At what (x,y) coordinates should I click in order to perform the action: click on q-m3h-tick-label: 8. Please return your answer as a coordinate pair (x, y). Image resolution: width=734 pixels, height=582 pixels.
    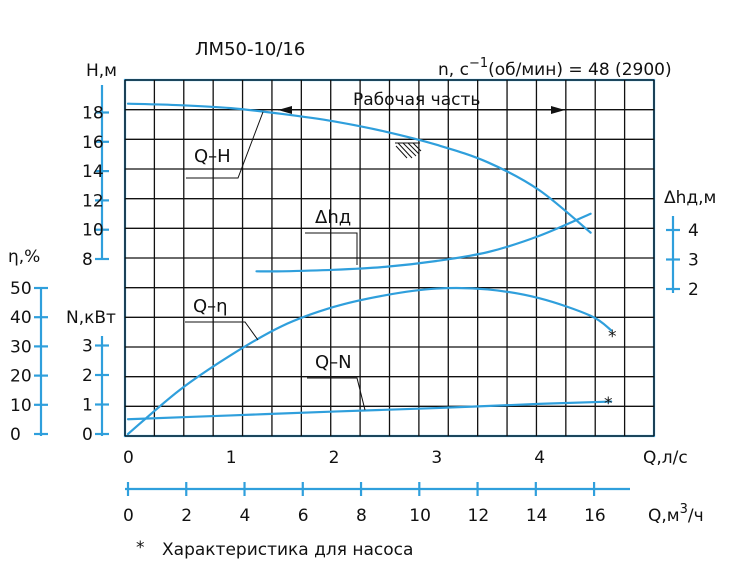
    Looking at the image, I should click on (361, 516).